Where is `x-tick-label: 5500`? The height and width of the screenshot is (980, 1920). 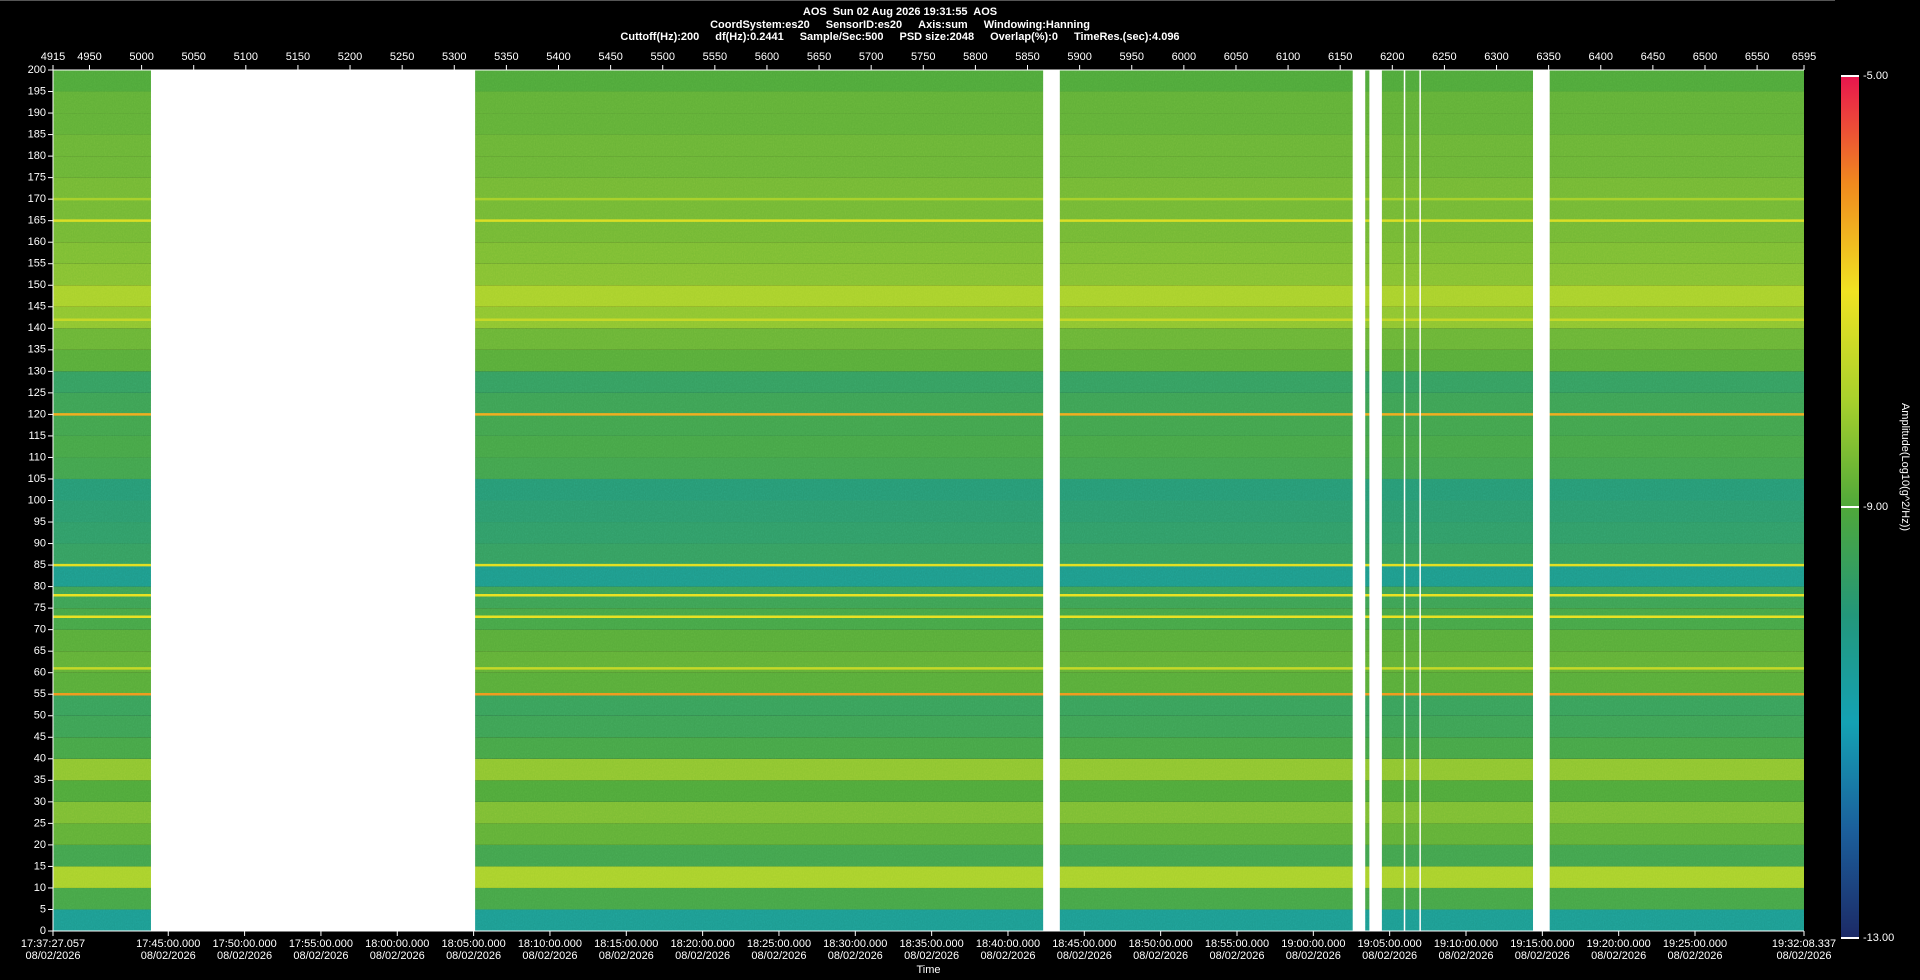 x-tick-label: 5500 is located at coordinates (662, 57).